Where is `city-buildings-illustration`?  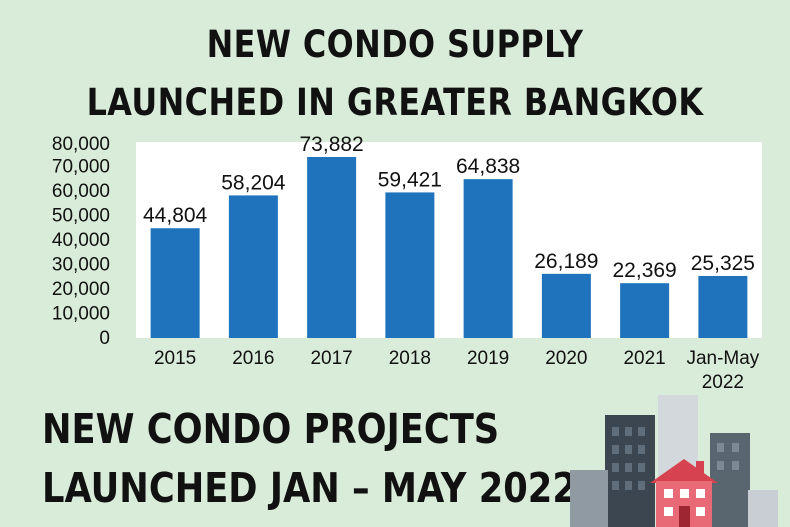 city-buildings-illustration is located at coordinates (674, 461).